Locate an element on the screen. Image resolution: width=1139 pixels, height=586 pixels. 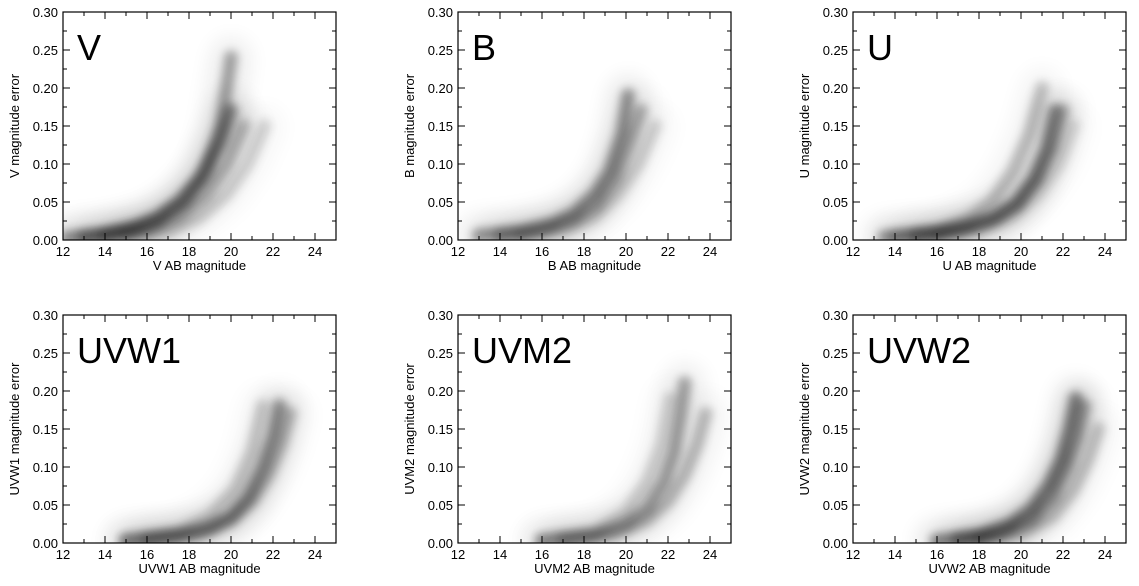
y-axis-title: B magnitude error is located at coordinates (409, 125).